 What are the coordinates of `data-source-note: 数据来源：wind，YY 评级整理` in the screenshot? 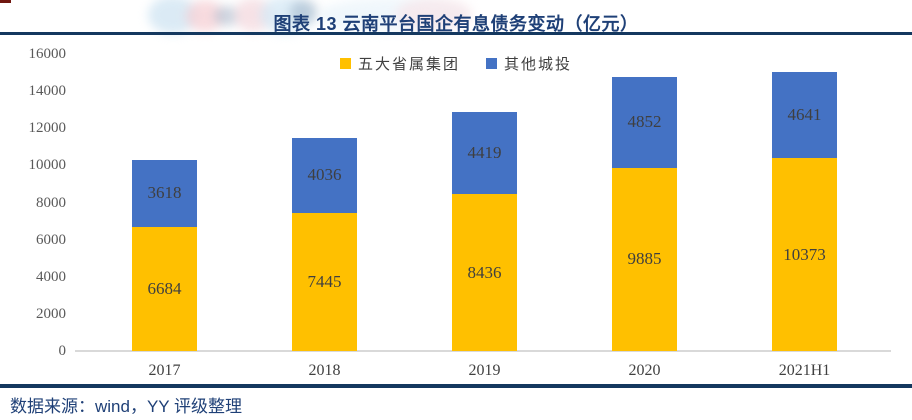 It's located at (126, 406).